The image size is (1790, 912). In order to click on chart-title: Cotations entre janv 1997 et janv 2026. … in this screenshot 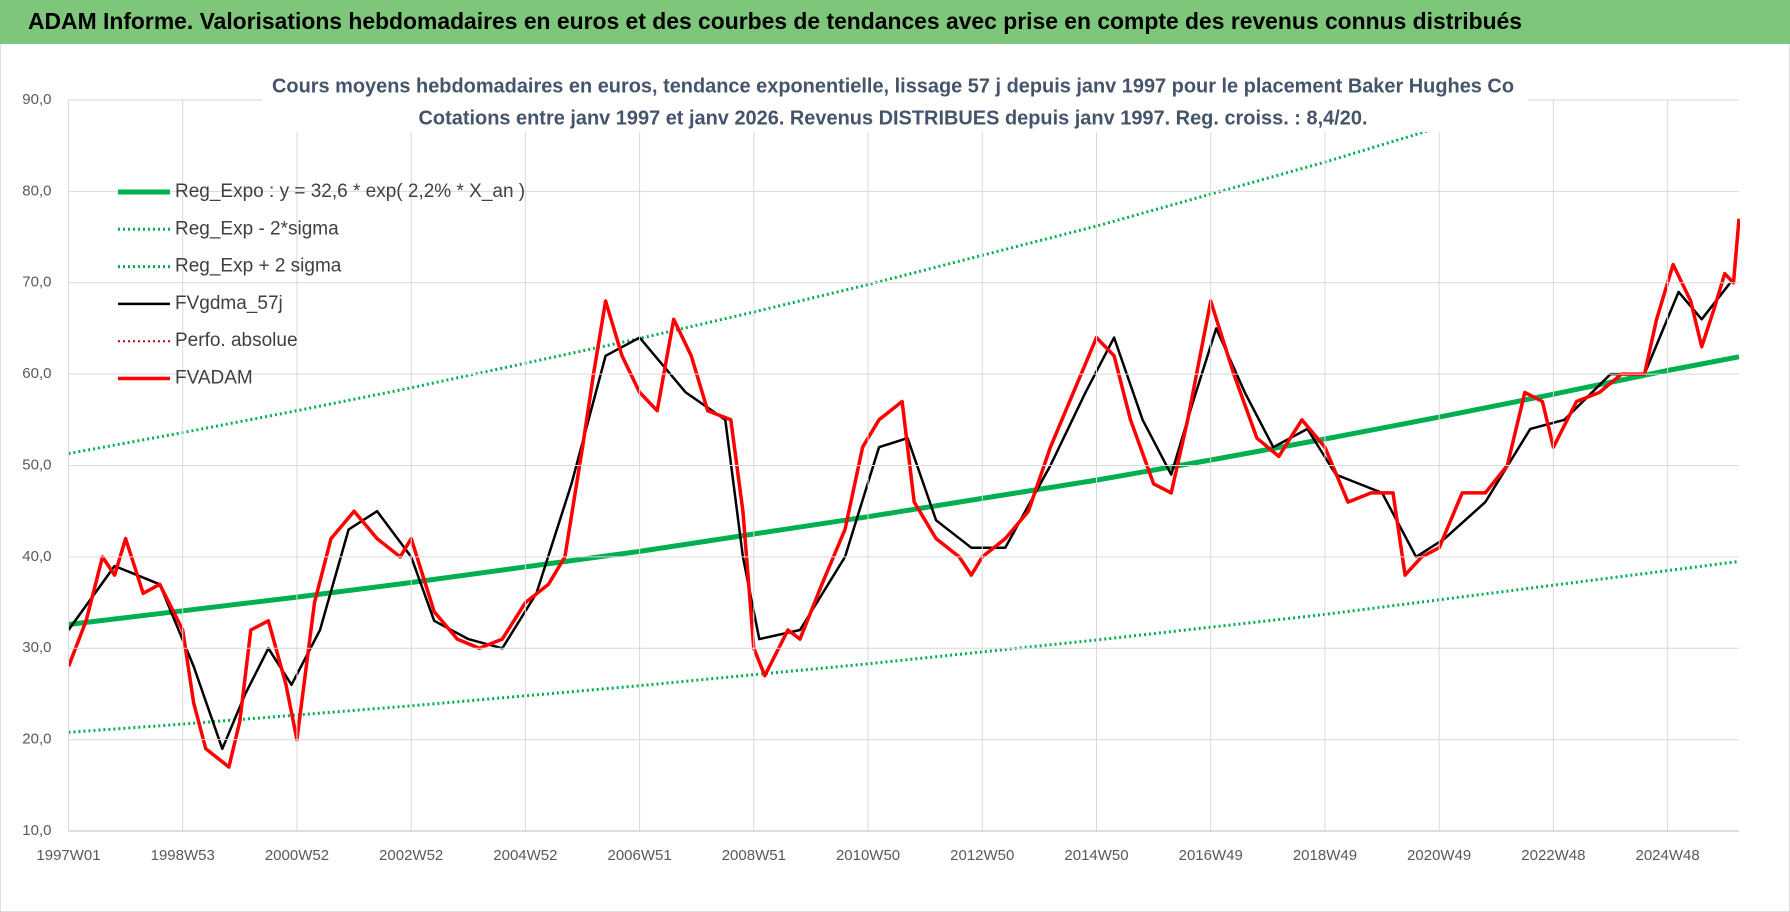, I will do `click(893, 118)`.